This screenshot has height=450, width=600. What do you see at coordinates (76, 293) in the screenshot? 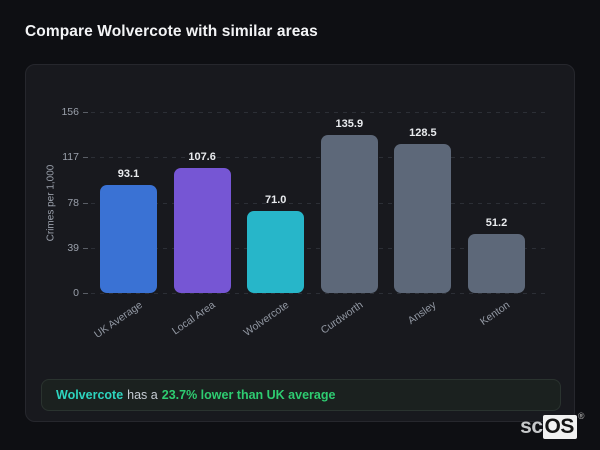
I see `y-tick-label: 0` at bounding box center [76, 293].